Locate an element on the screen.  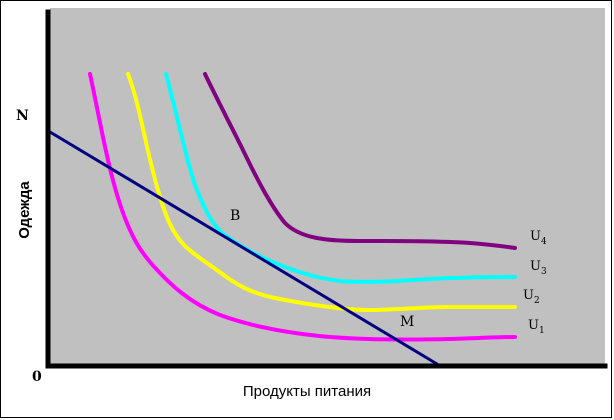
curve-u1-index: 1 is located at coordinates (542, 331).